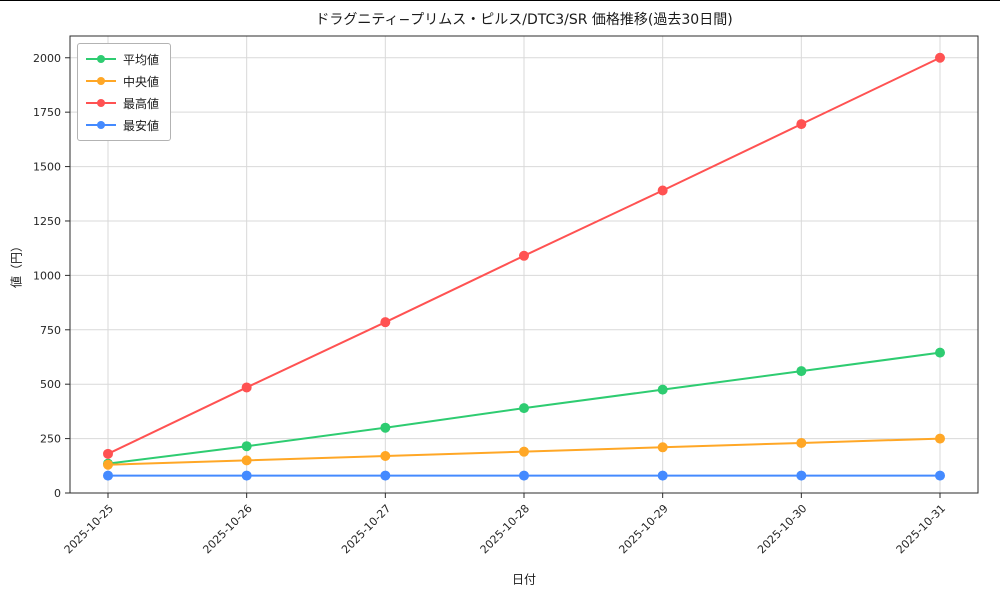  What do you see at coordinates (47, 112) in the screenshot?
I see `y-tick-label: 1750` at bounding box center [47, 112].